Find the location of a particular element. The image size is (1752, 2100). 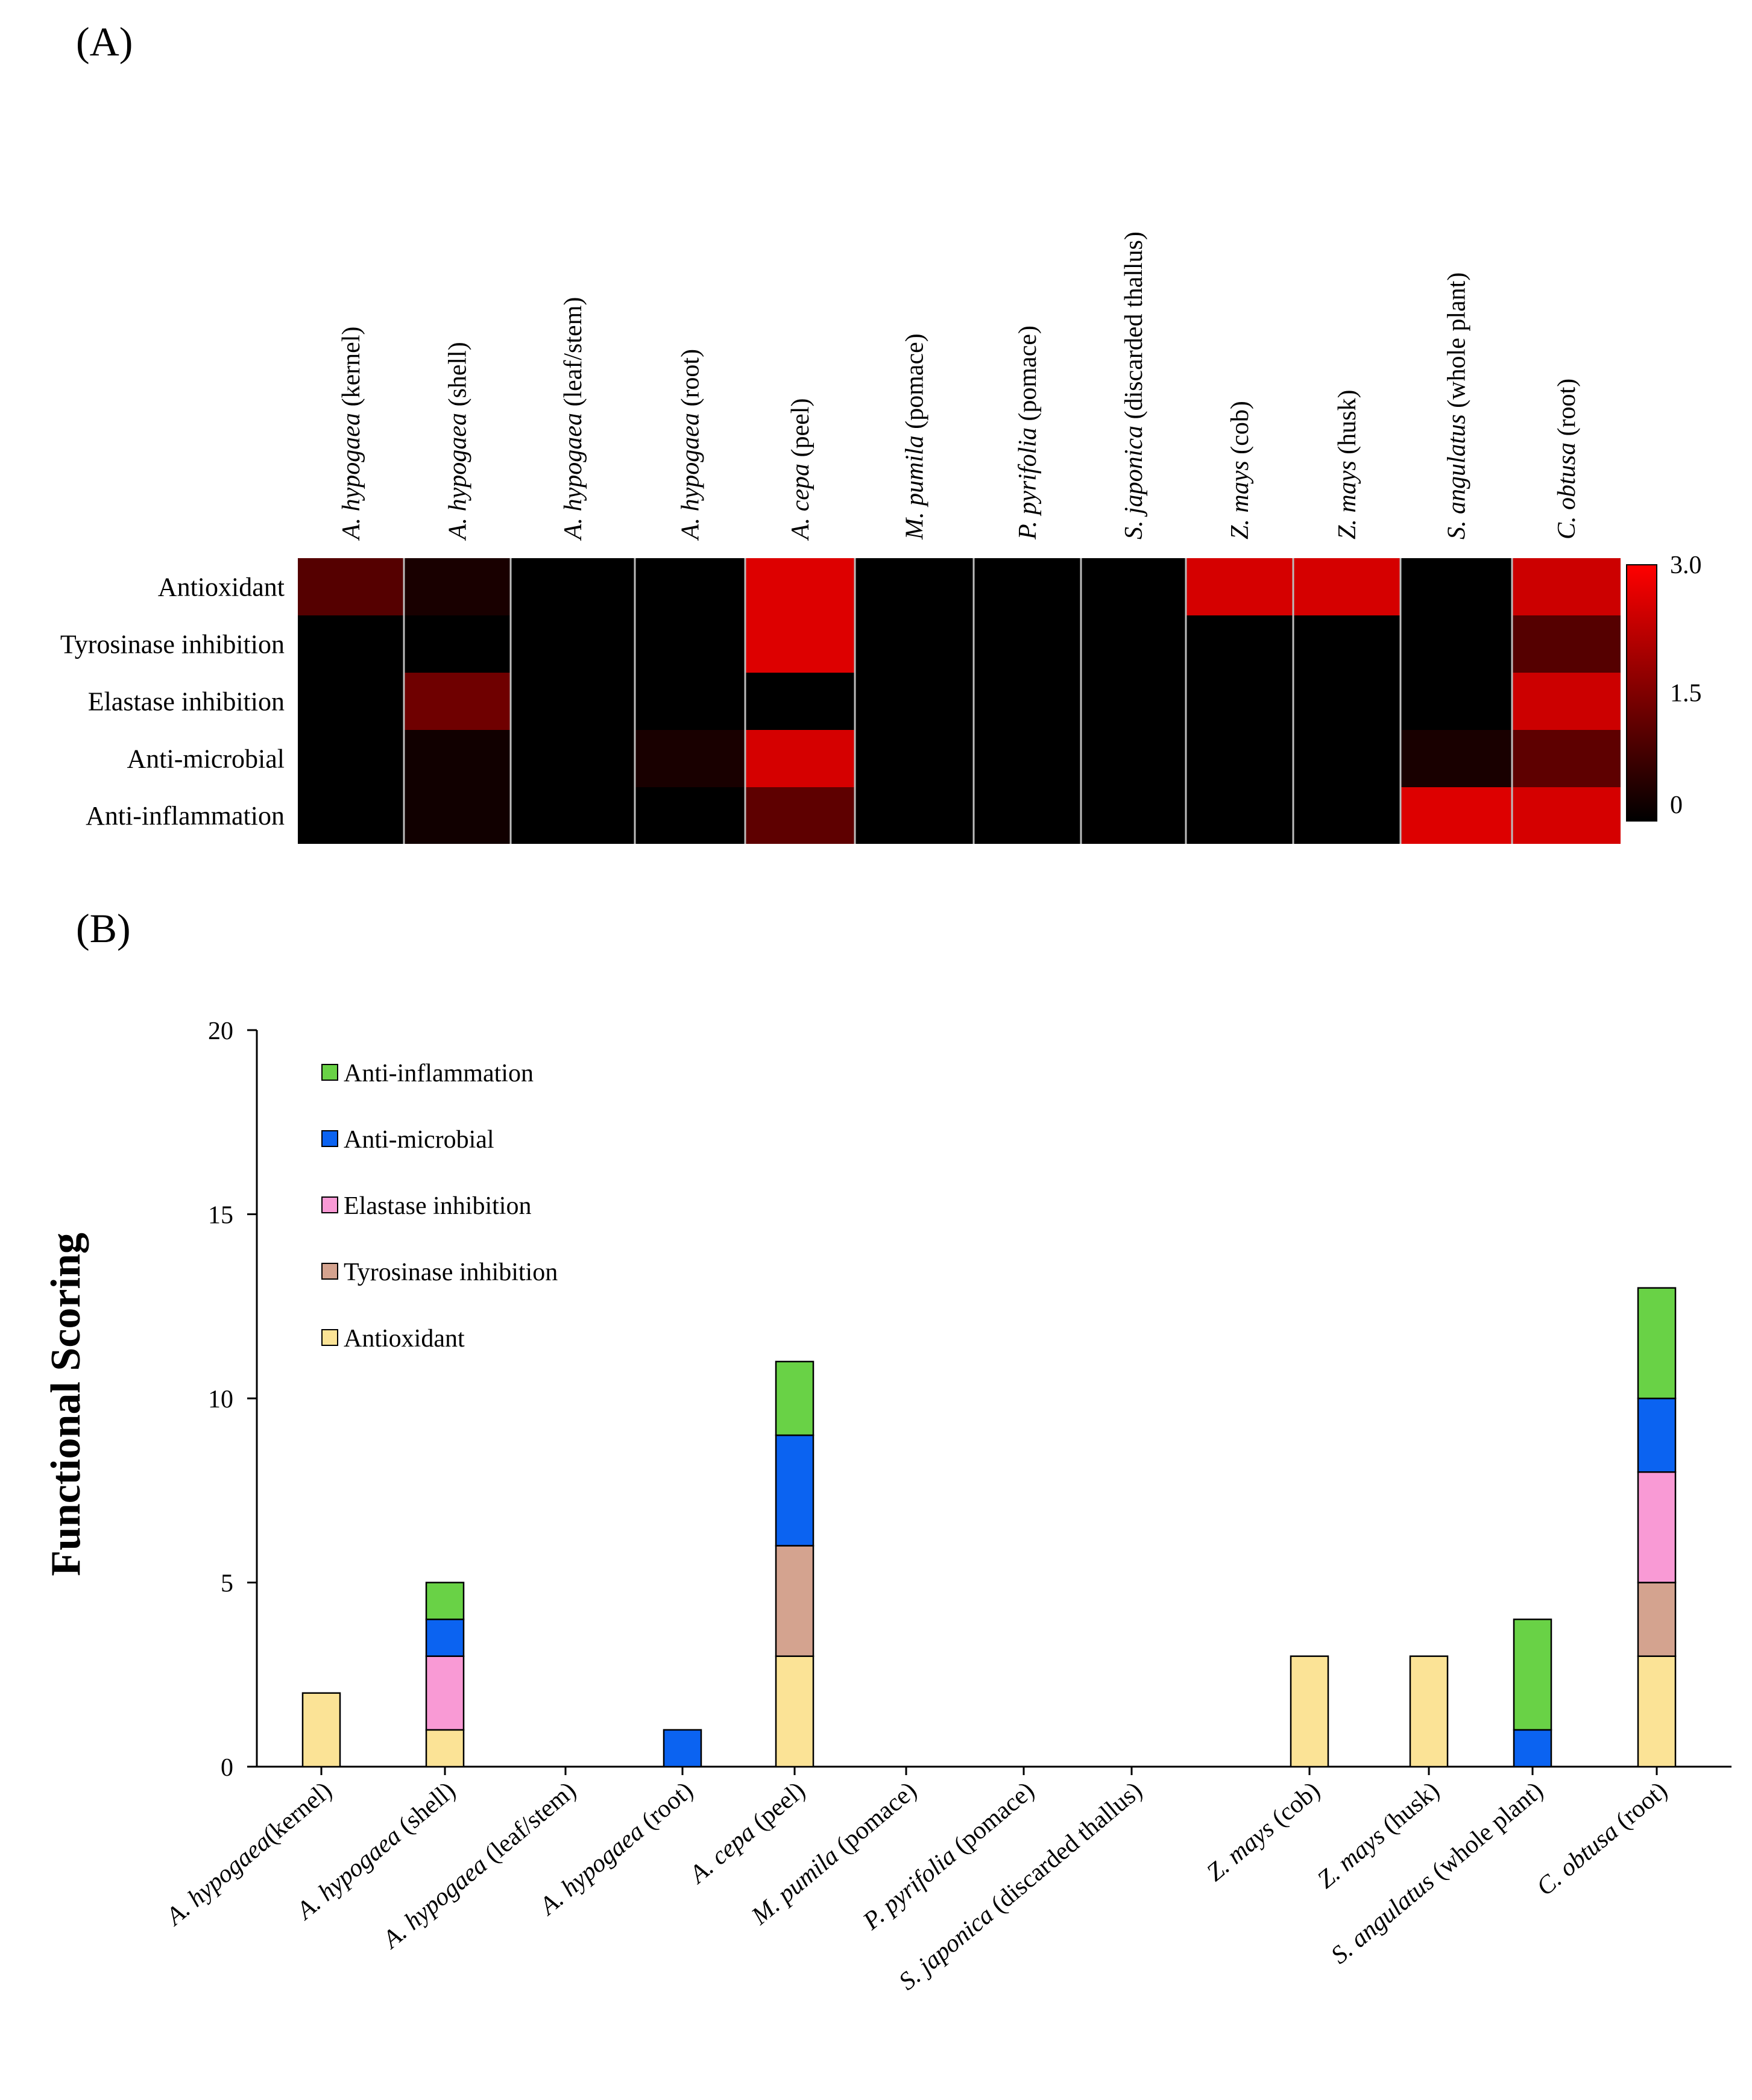

heatmap-column-label: A. cepa (peel) is located at coordinates (801, 469).